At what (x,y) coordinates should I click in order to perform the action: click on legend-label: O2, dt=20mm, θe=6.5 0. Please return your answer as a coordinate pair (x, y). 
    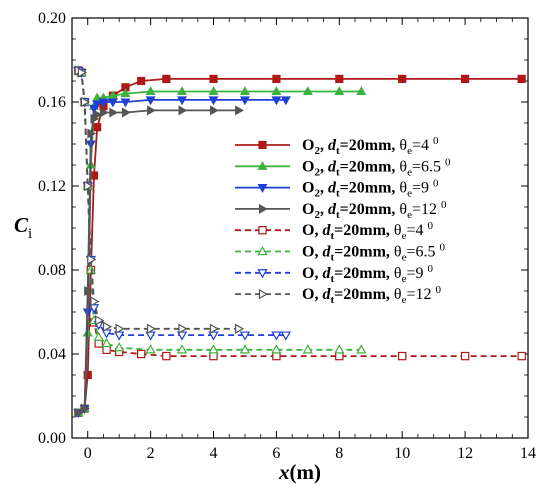
    Looking at the image, I should click on (376, 167).